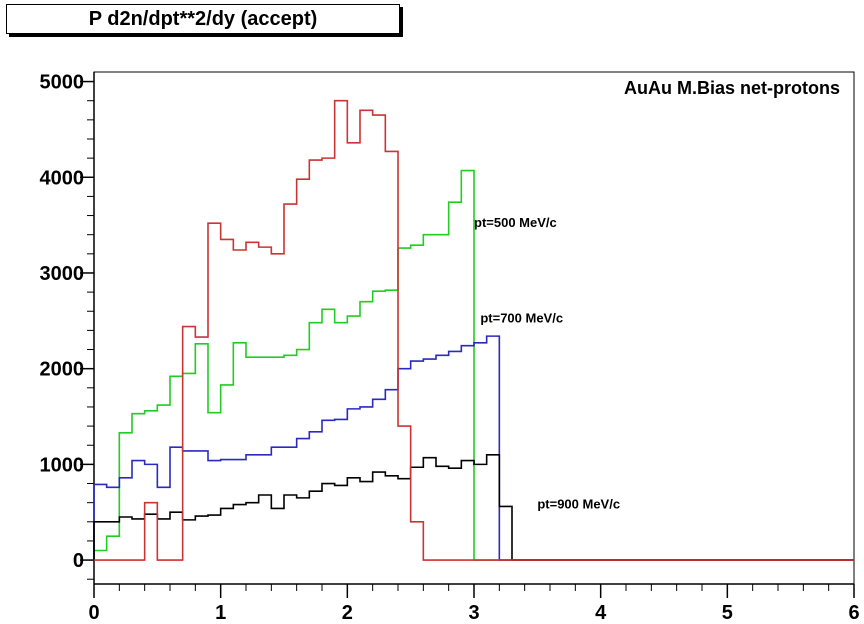 Image resolution: width=864 pixels, height=624 pixels. Describe the element at coordinates (515, 222) in the screenshot. I see `series-label-0: pt=500 MeV/c` at that location.